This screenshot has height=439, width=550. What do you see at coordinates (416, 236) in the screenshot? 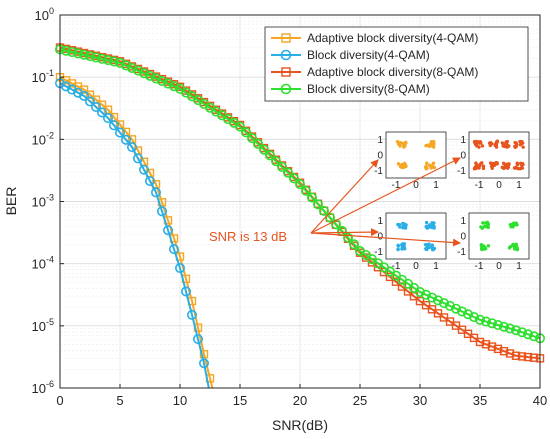
I see `inset-frame` at bounding box center [416, 236].